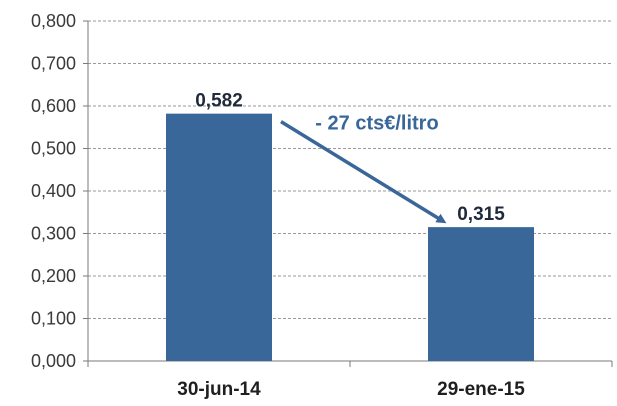 This screenshot has height=406, width=617. I want to click on y-tick-label: 0,400, so click(53, 191).